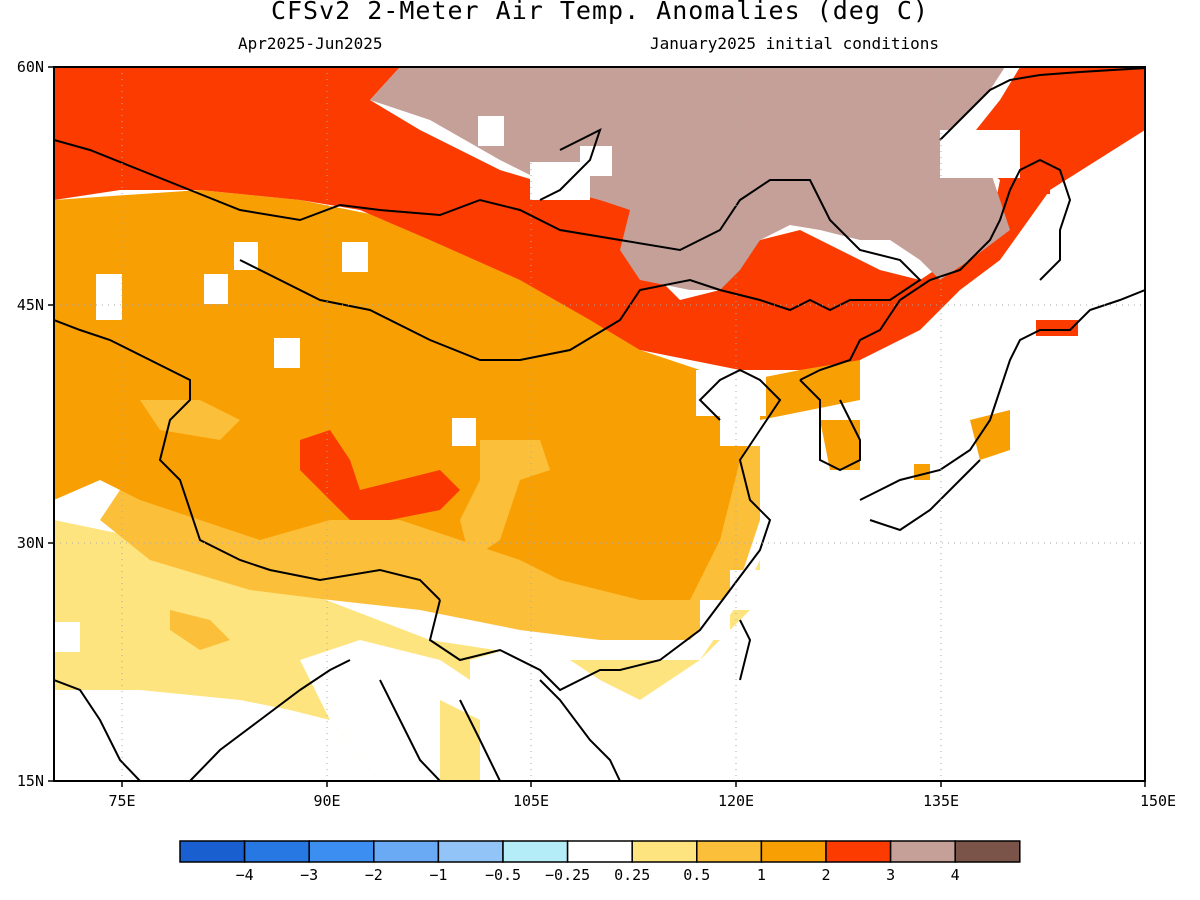 Image resolution: width=1200 pixels, height=900 pixels. I want to click on colorbar: −4 −3 −2 −1 −0.5 −0.25 0.25 0.5 1 2 3 4, so click(600, 862).